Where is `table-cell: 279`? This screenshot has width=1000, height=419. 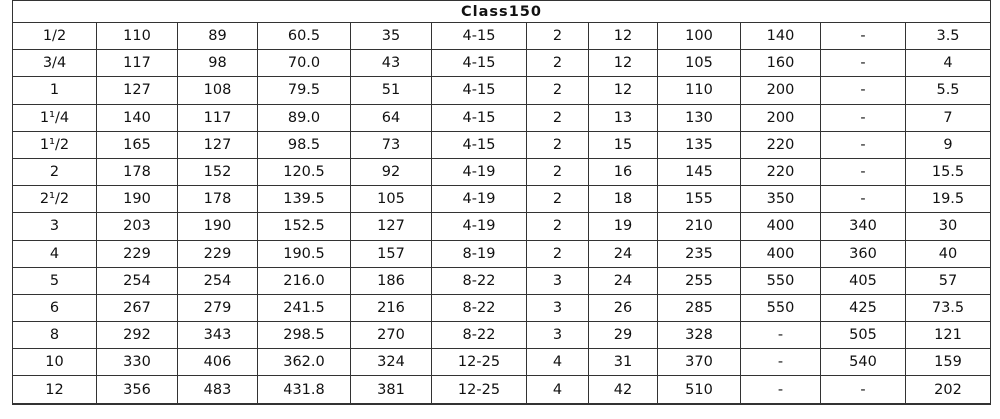 table-cell: 279 is located at coordinates (217, 308).